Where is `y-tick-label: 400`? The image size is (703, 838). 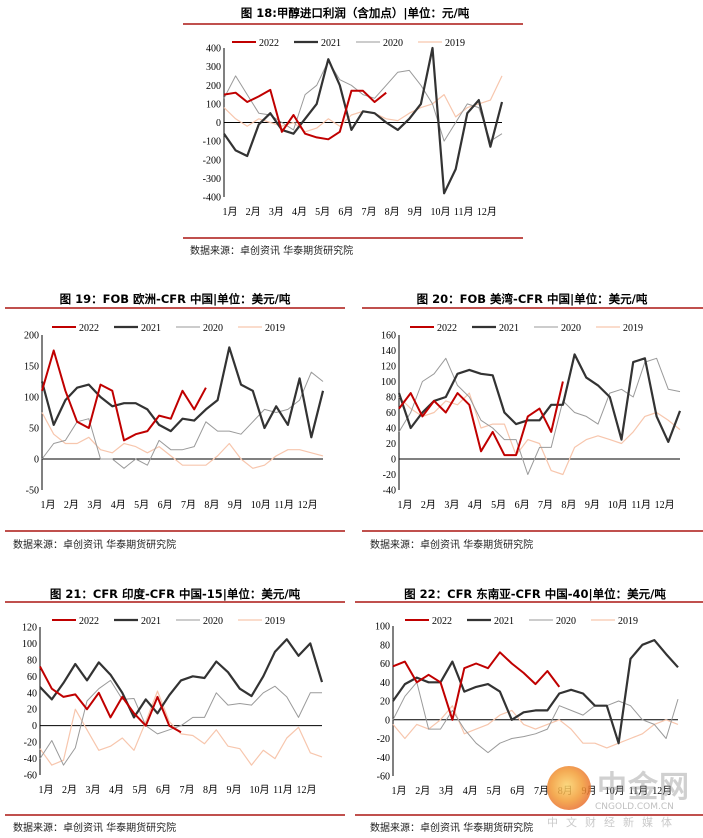 y-tick-label: 400 is located at coordinates (213, 49).